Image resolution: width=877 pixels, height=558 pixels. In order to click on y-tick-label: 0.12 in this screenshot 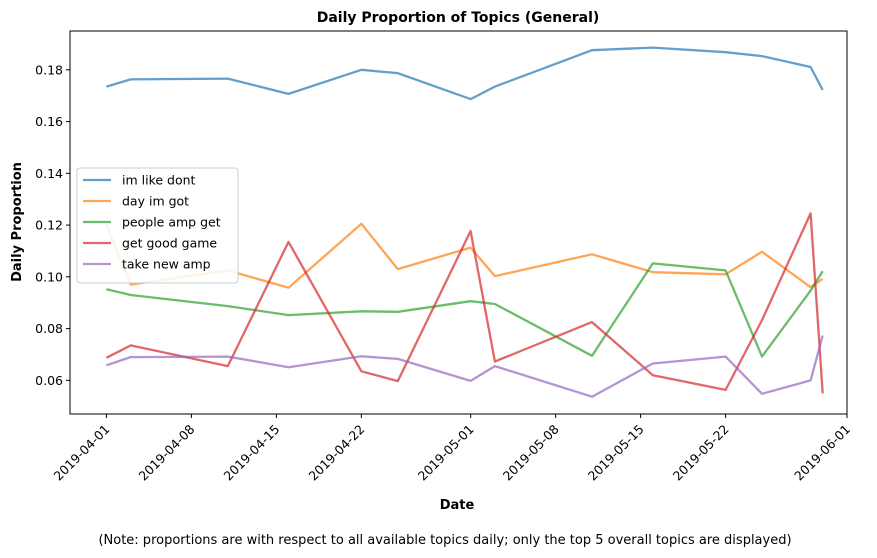, I will do `click(49, 225)`.